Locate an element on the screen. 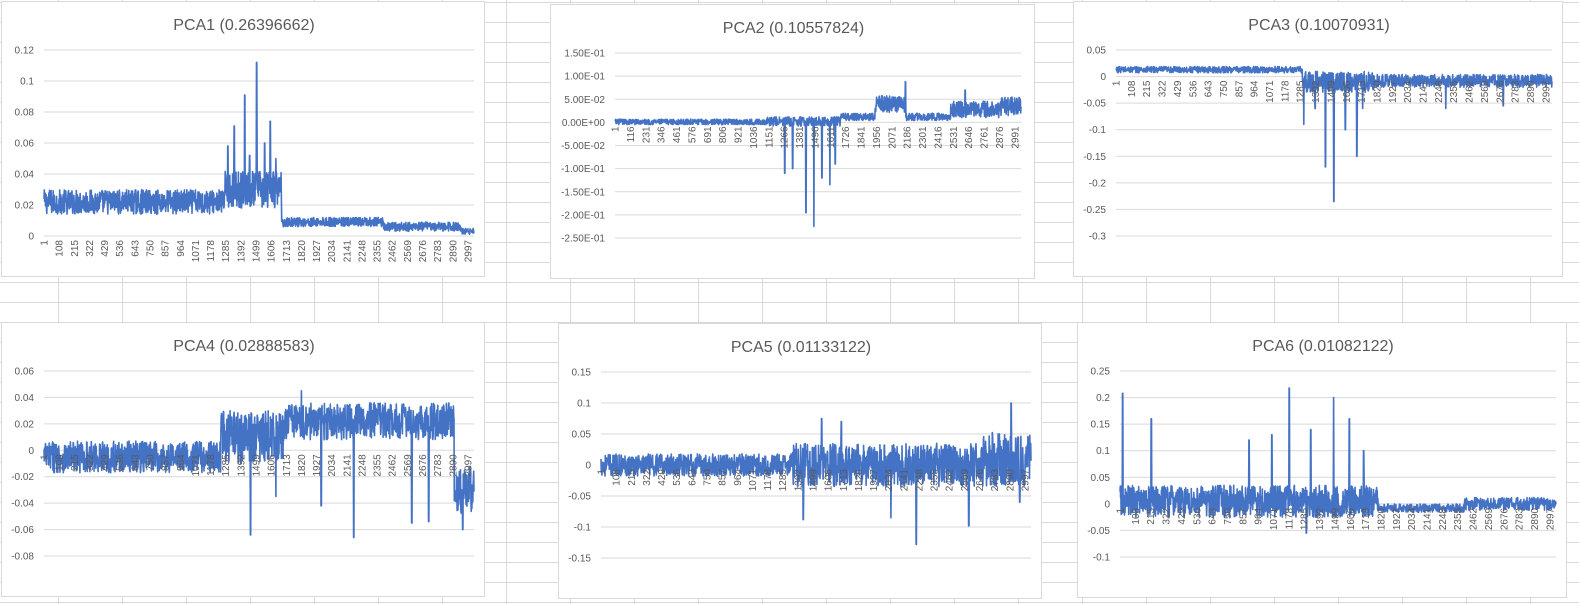 This screenshot has width=1579, height=604. x-tick-label: 1611 is located at coordinates (831, 137).